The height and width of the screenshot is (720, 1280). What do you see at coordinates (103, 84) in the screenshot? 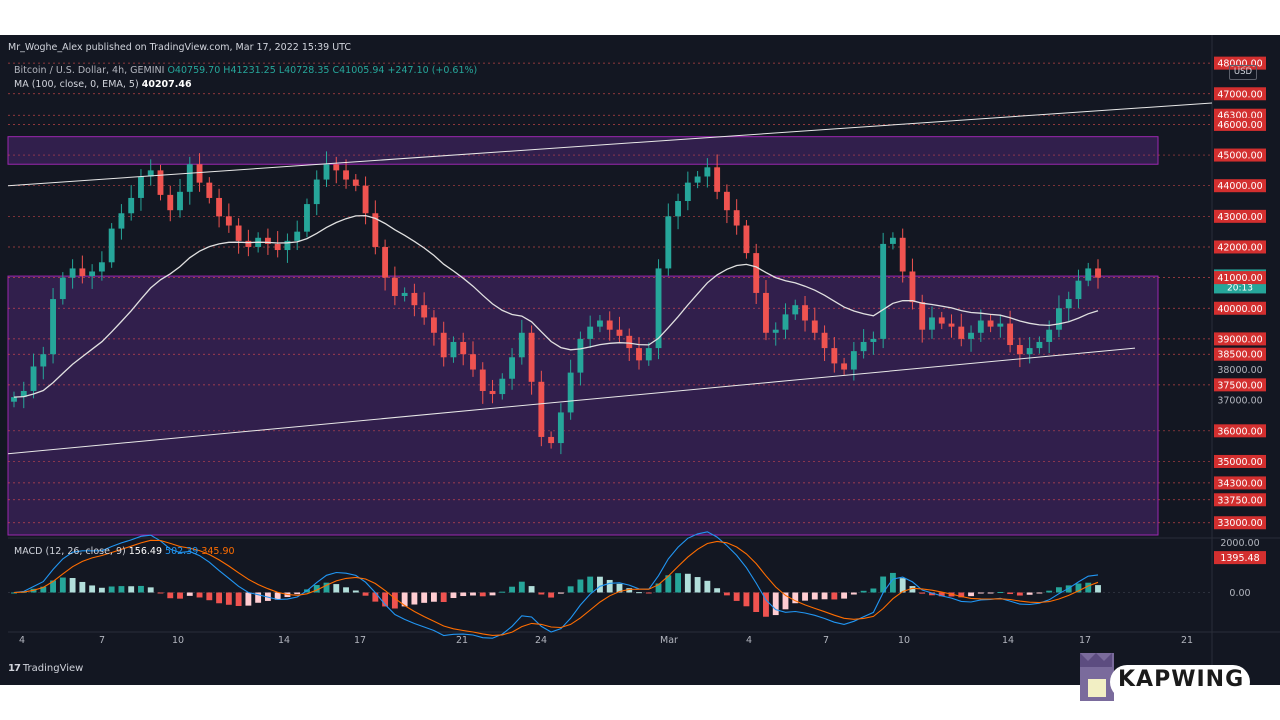
I see `ma-legend: MA (100, close, 0, EMA, 5) 40207.46` at bounding box center [103, 84].